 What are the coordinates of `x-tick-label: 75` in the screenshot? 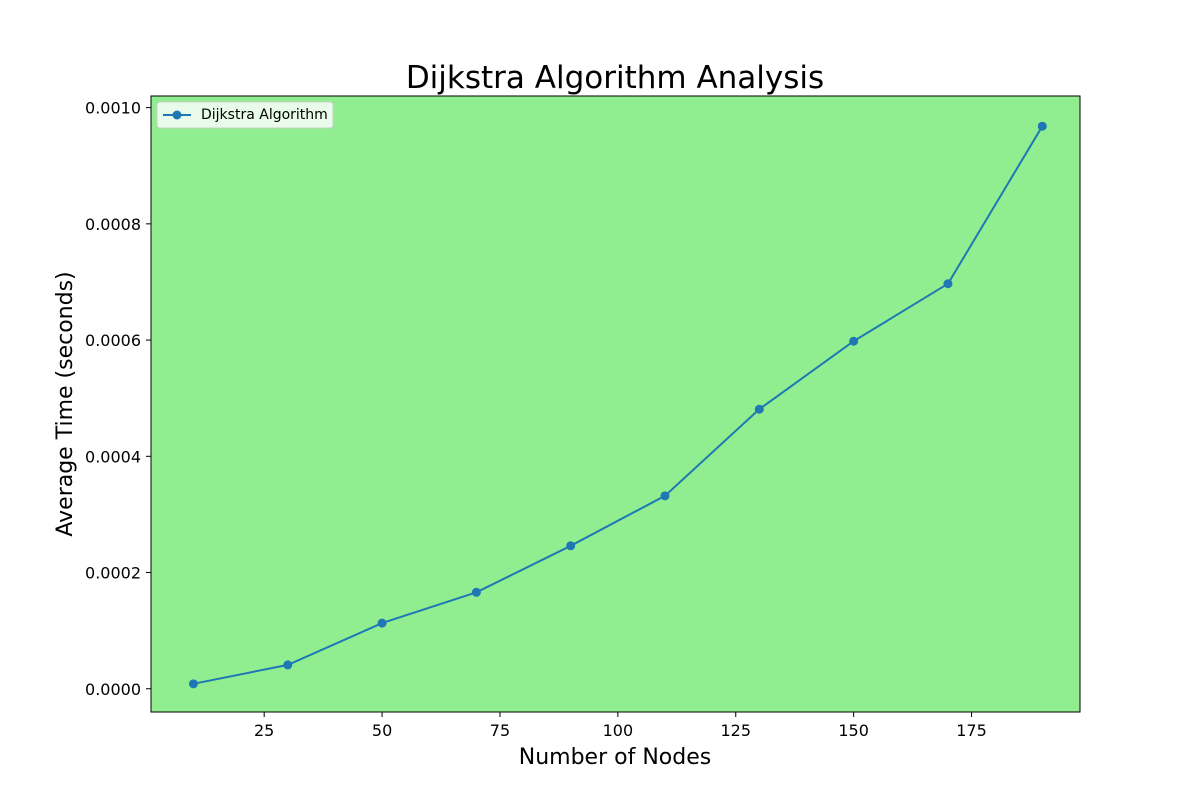 It's located at (500, 730).